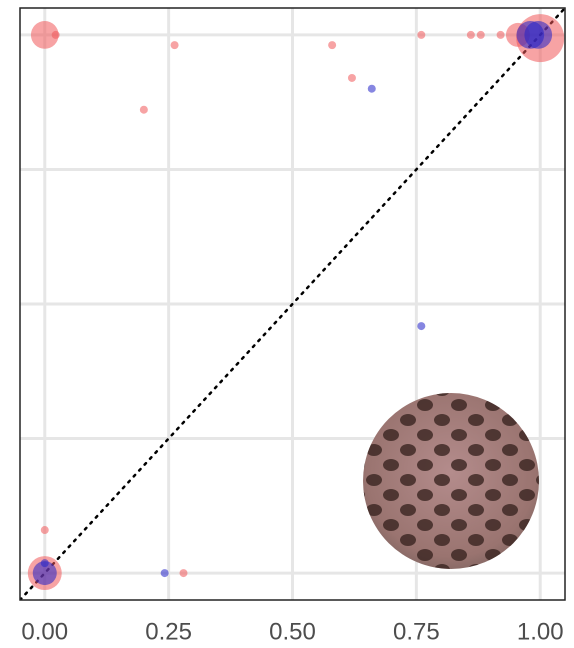  I want to click on x-tick-label: 0.00, so click(44, 631).